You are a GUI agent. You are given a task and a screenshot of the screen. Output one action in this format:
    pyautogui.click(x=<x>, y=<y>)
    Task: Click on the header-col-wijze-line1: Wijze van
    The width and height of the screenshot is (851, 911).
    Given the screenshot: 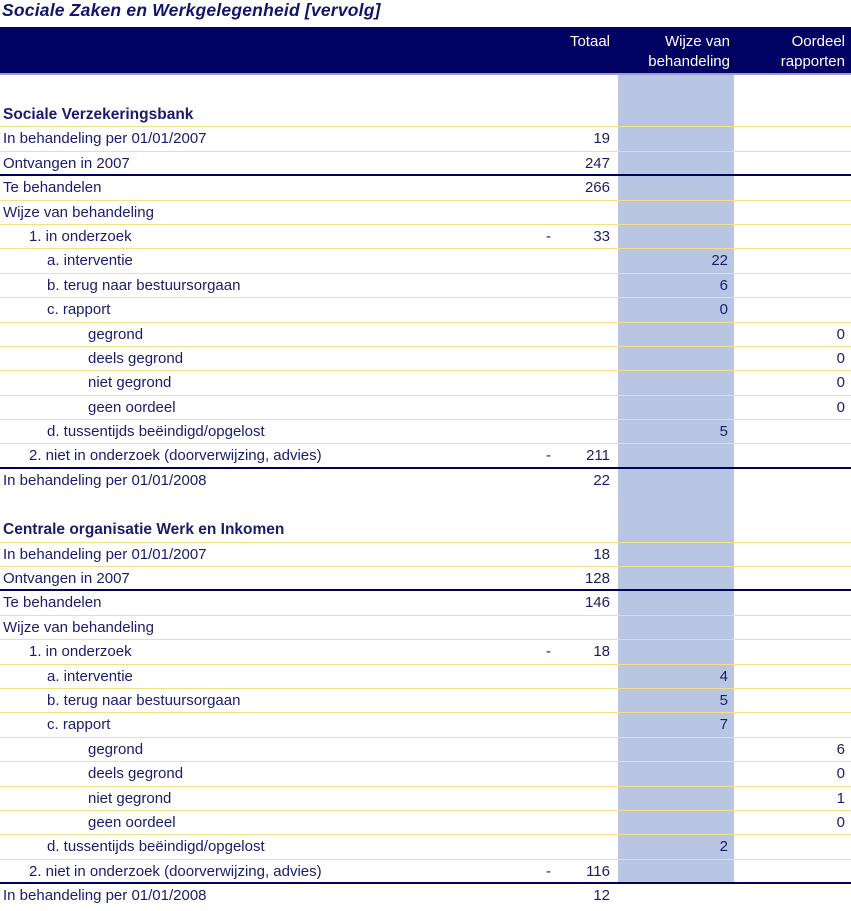 What is the action you would take?
    pyautogui.click(x=697, y=41)
    